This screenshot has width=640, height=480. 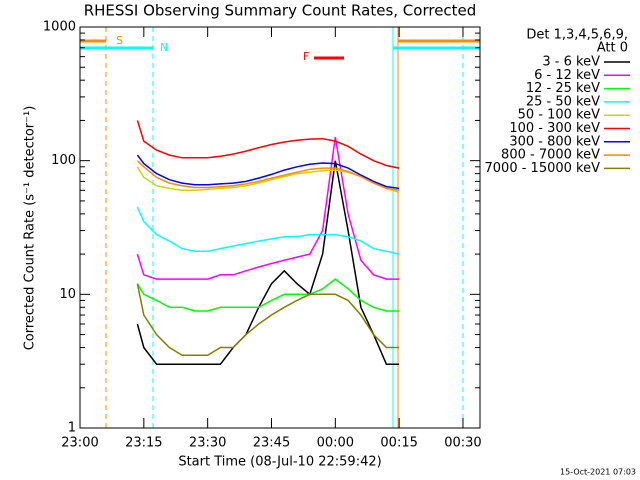 I want to click on y-tick-label: 100, so click(x=63, y=160).